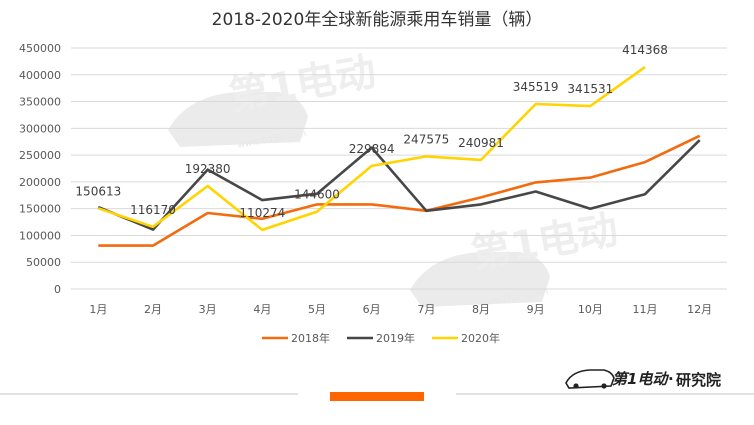 This screenshot has width=754, height=425. What do you see at coordinates (480, 338) in the screenshot?
I see `legend-label: 2020年` at bounding box center [480, 338].